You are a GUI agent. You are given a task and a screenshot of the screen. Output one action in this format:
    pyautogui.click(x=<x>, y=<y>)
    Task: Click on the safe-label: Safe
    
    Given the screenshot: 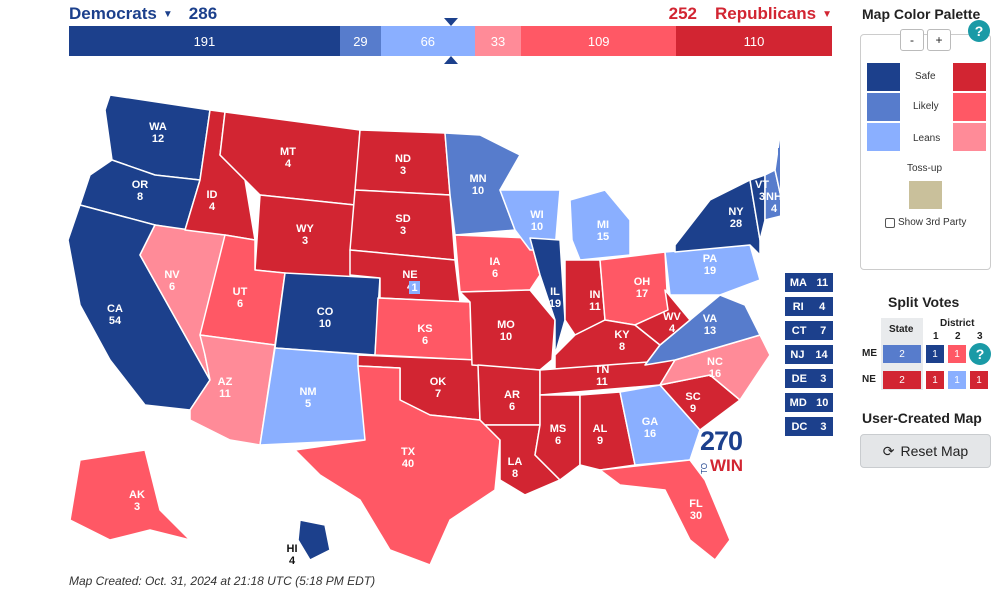 What is the action you would take?
    pyautogui.click(x=925, y=76)
    